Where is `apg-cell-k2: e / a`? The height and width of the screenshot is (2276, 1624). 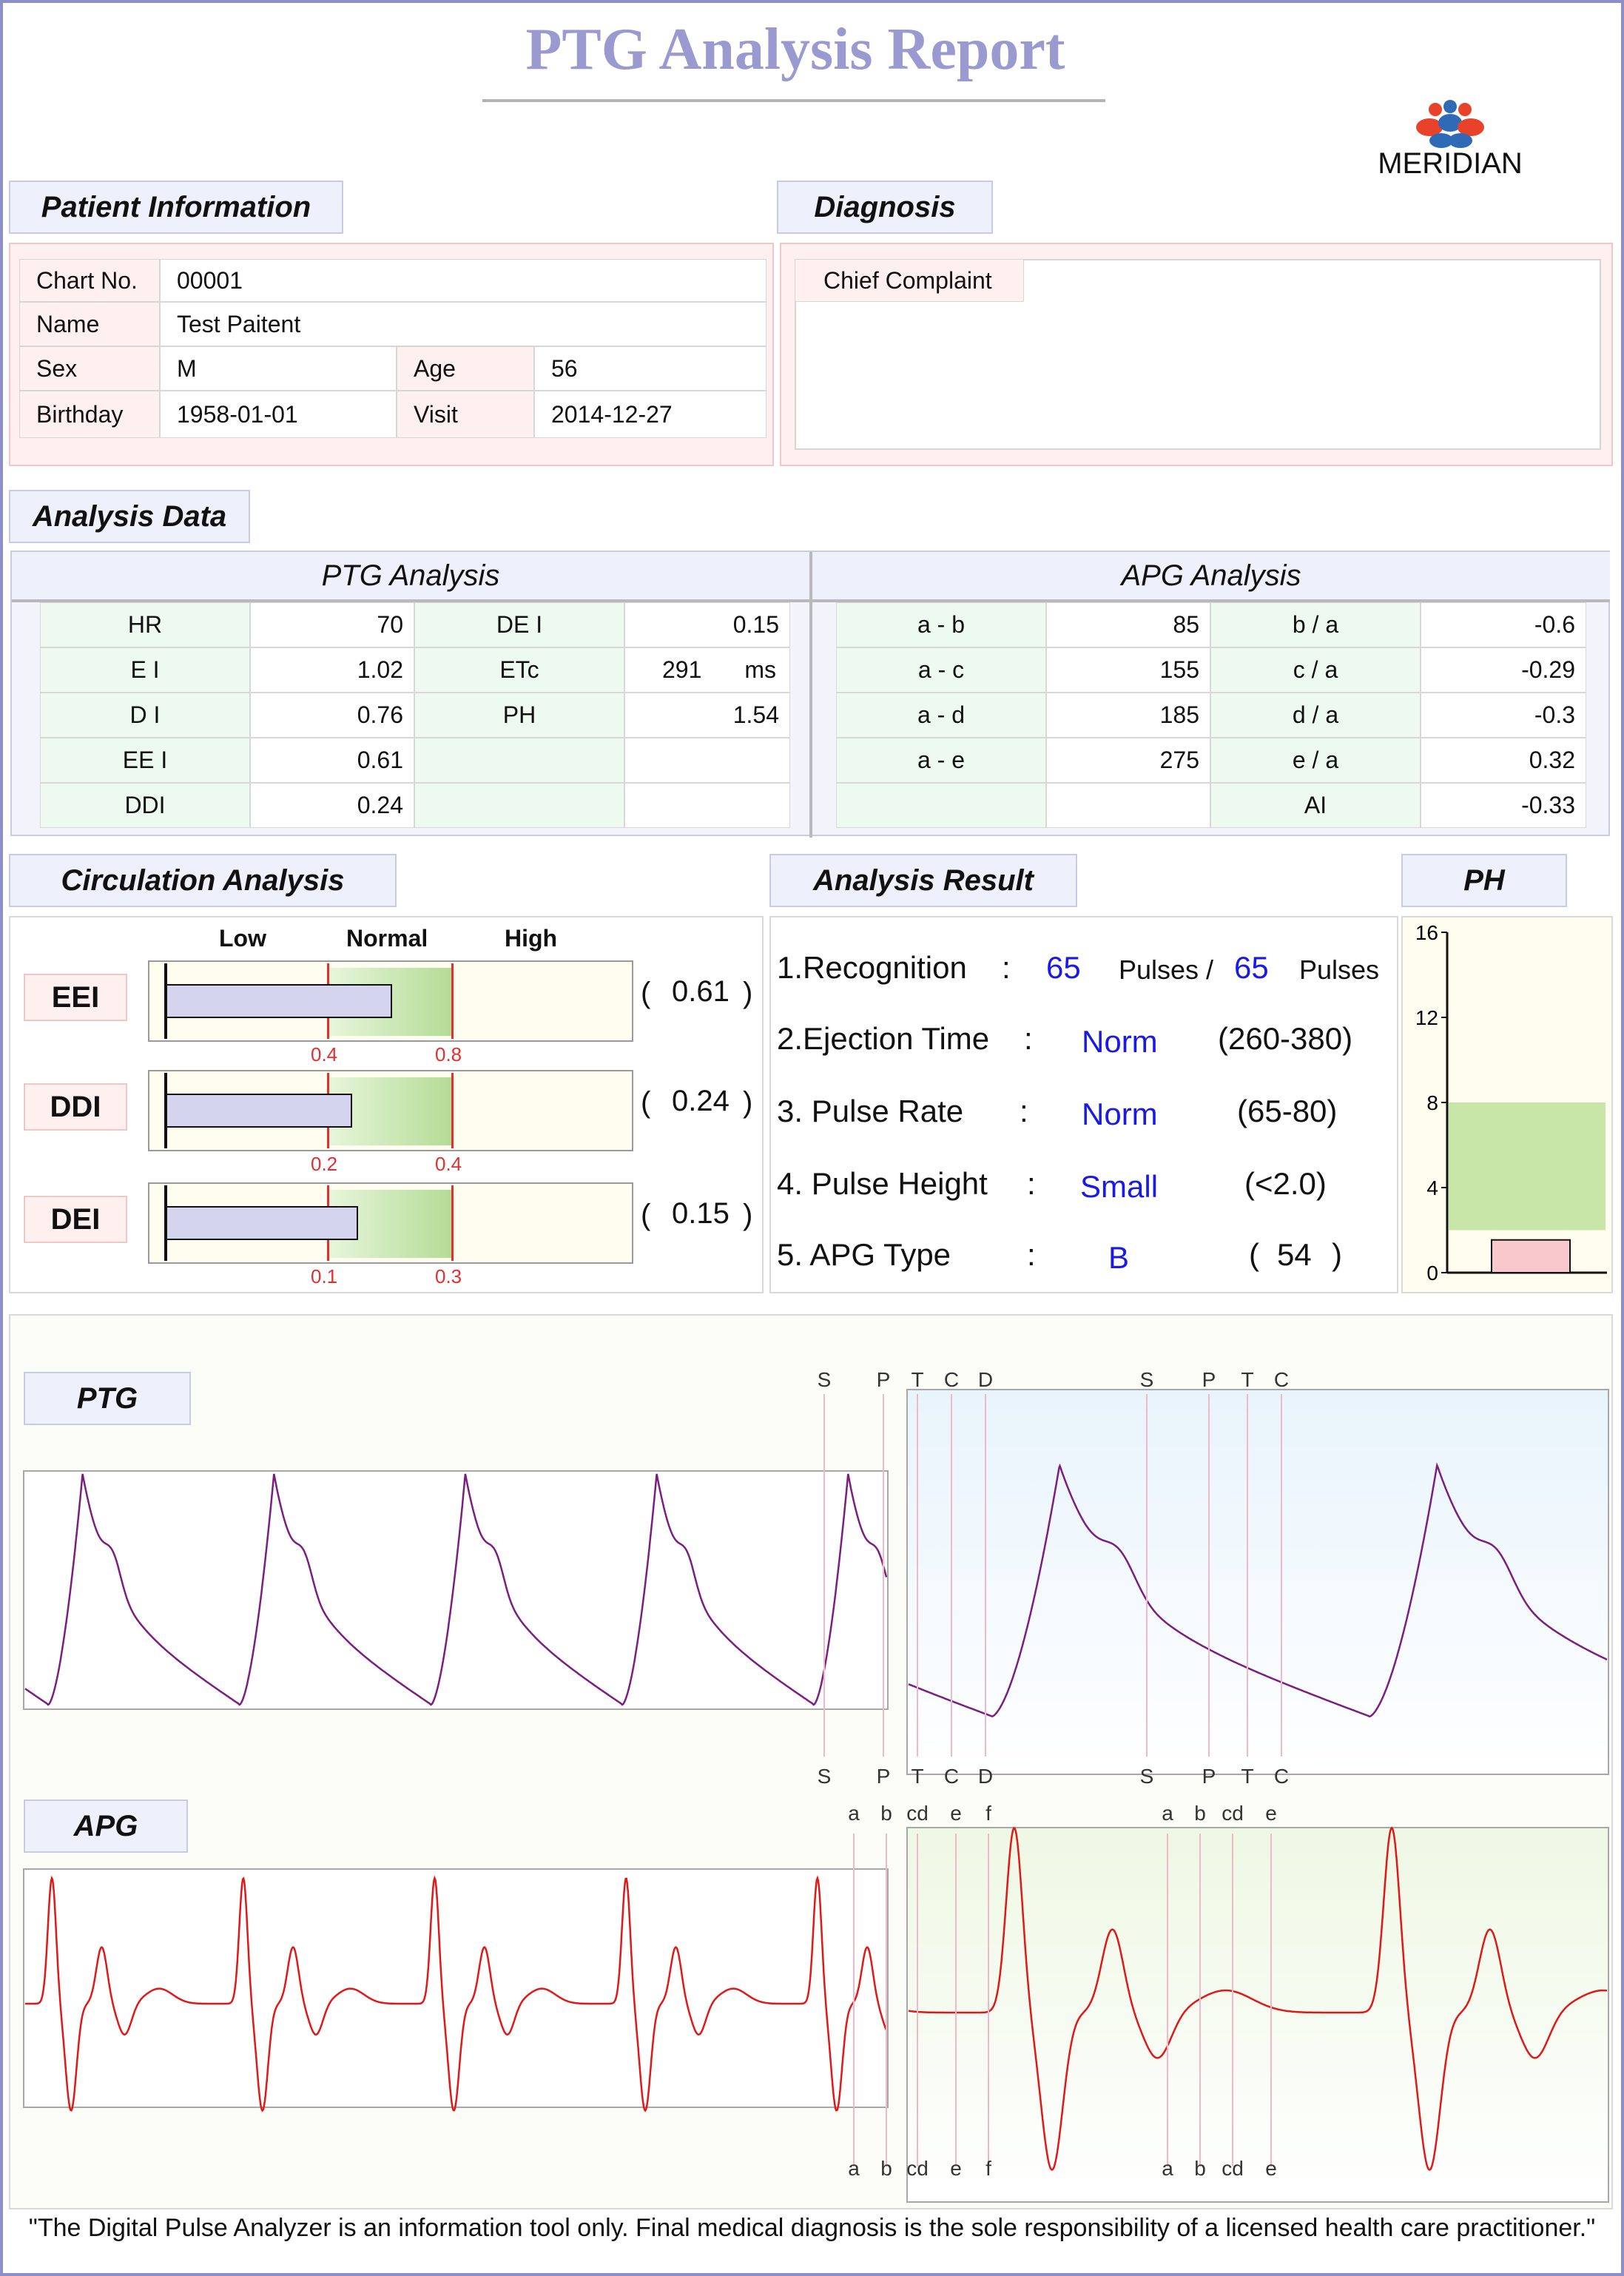
apg-cell-k2: e / a is located at coordinates (1315, 760).